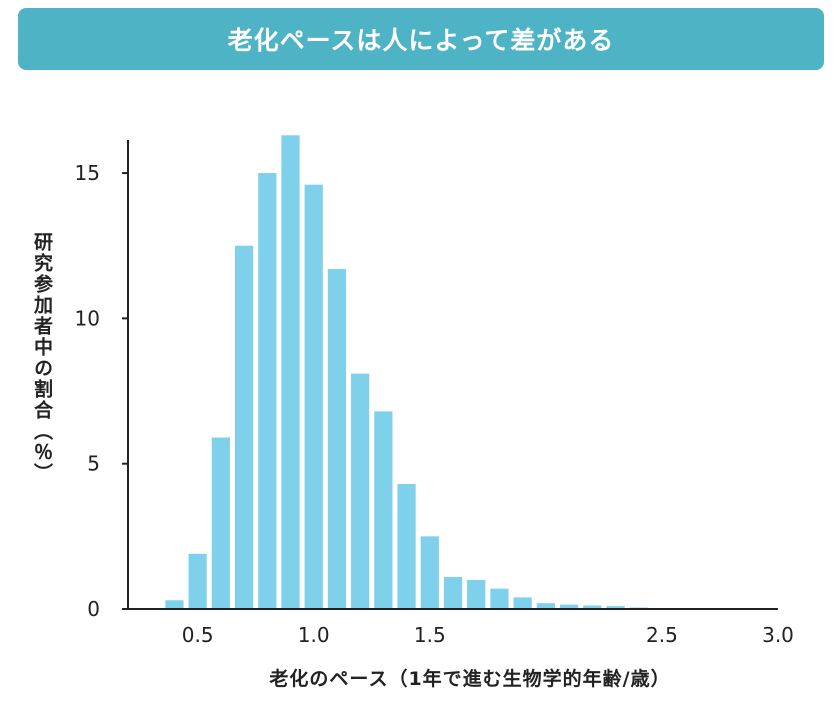 This screenshot has width=840, height=720. I want to click on y-tick-label: 10, so click(87, 318).